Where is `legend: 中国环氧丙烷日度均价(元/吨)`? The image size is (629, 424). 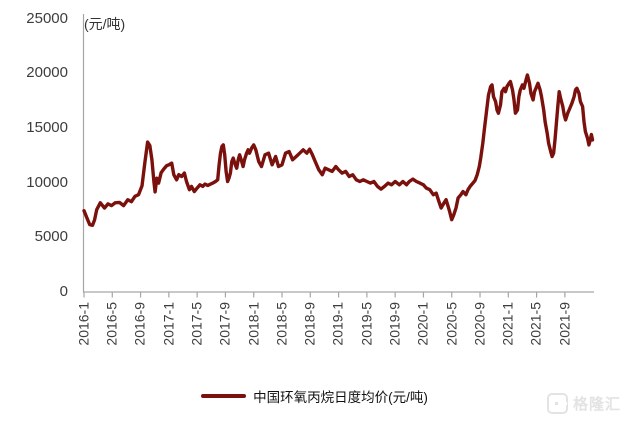 legend: 中国环氧丙烷日度均价(元/吨) is located at coordinates (314, 396).